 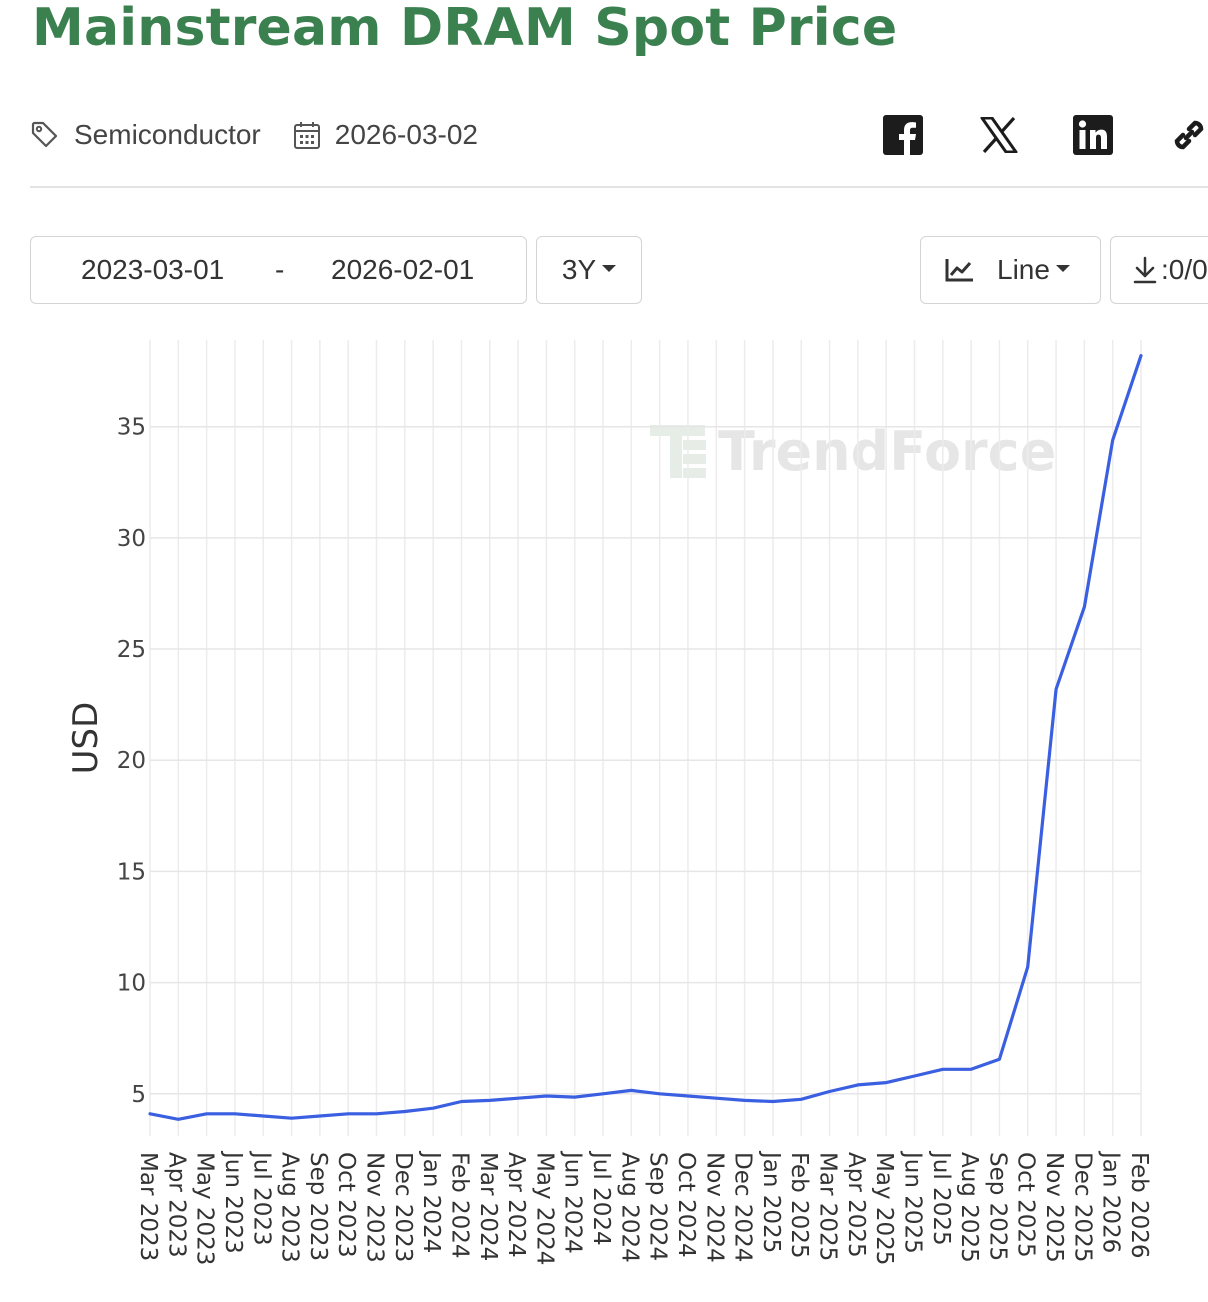 I want to click on category: Semiconductor, so click(x=145, y=135).